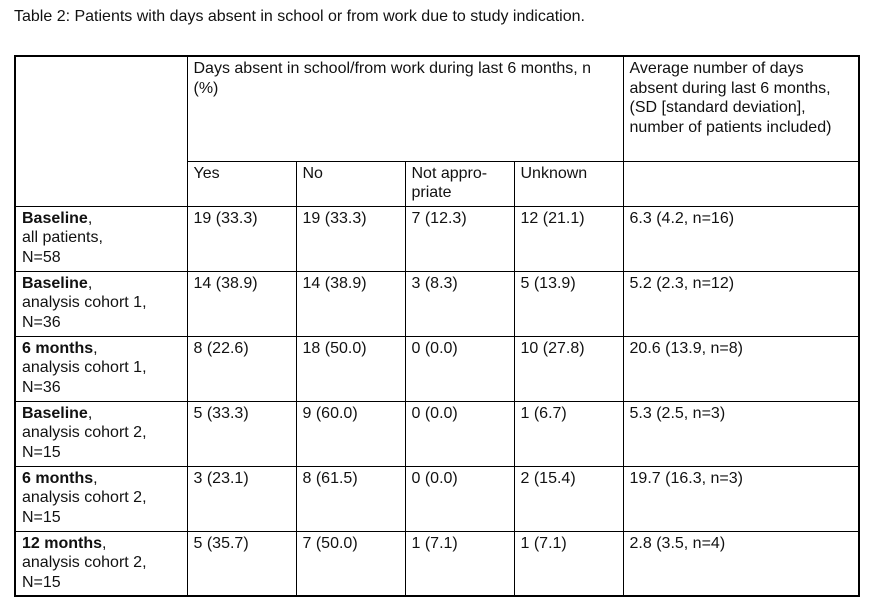 The height and width of the screenshot is (611, 872). What do you see at coordinates (350, 433) in the screenshot?
I see `cell-no: 9 (60.0)` at bounding box center [350, 433].